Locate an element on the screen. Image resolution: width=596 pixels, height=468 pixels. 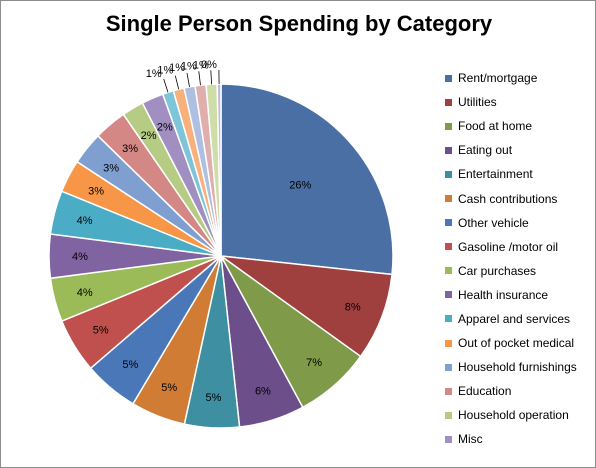
legend-label: Utilities is located at coordinates (477, 102).